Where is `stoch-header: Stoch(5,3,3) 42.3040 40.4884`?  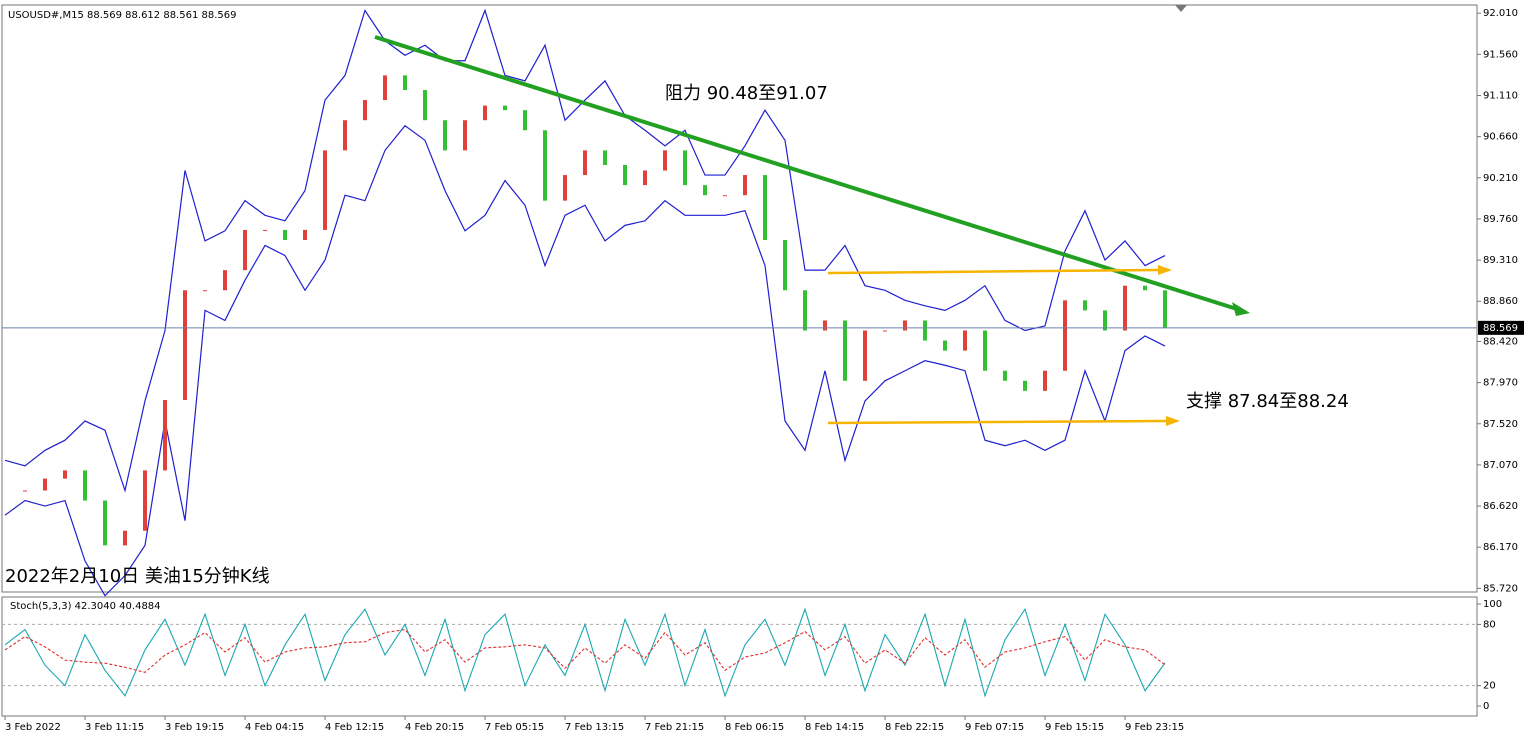
stoch-header: Stoch(5,3,3) 42.3040 40.4884 is located at coordinates (85, 606).